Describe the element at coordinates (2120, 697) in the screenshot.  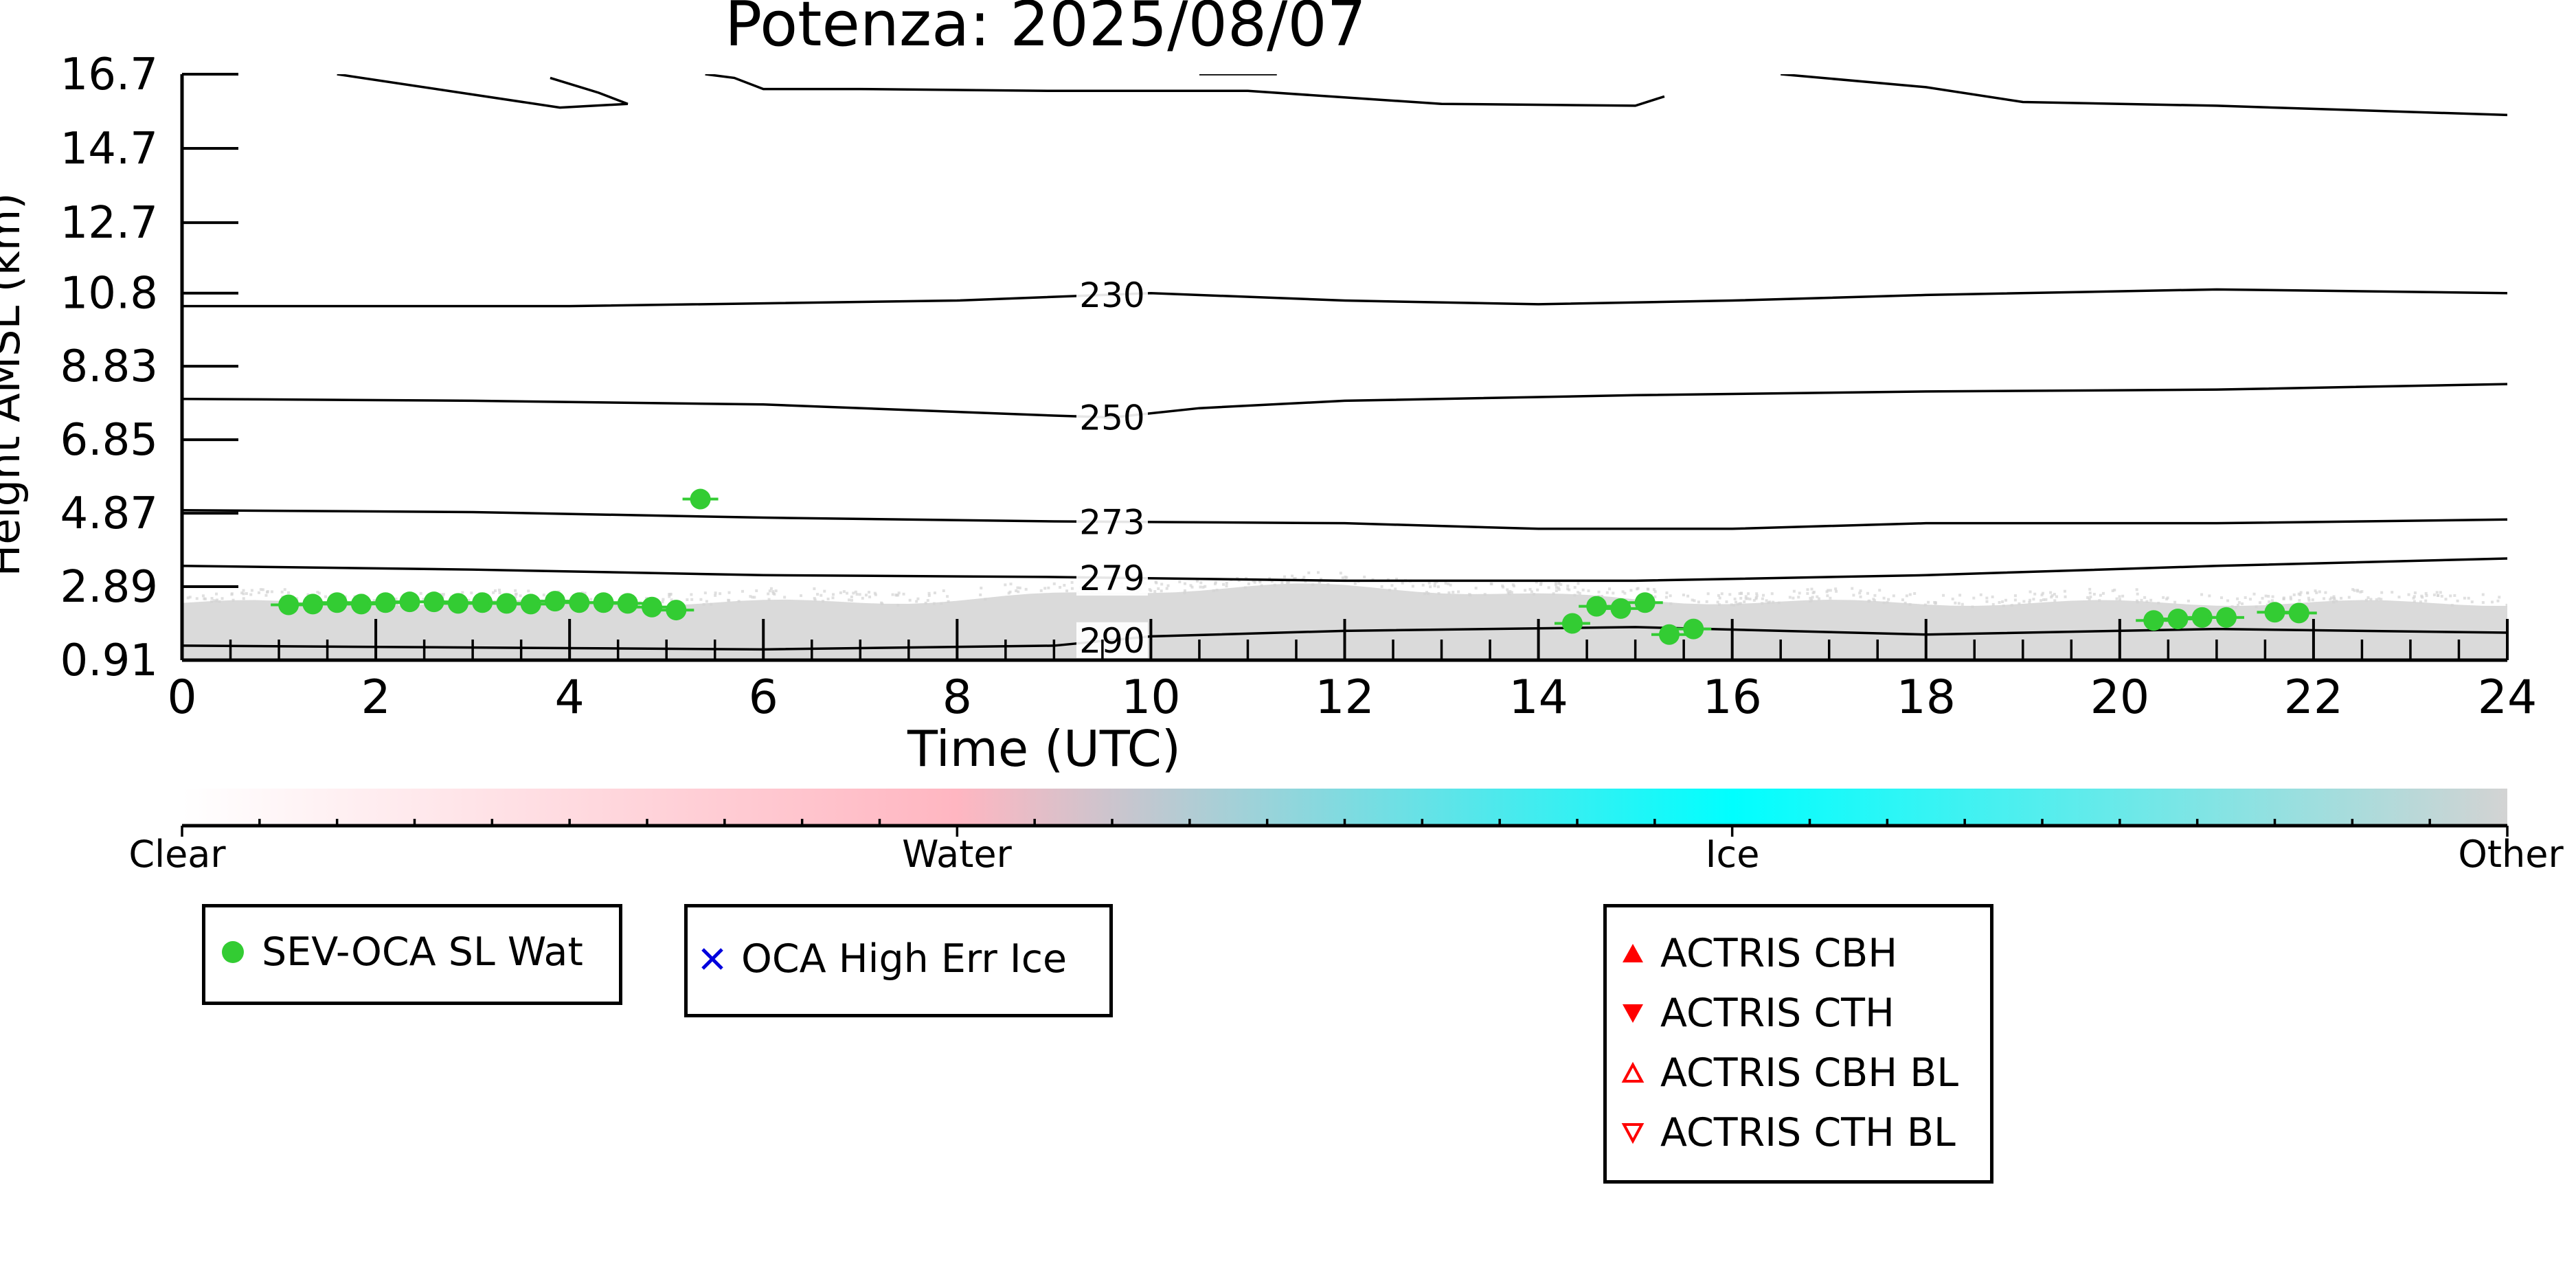
I see `x-tick-label: 20` at that location.